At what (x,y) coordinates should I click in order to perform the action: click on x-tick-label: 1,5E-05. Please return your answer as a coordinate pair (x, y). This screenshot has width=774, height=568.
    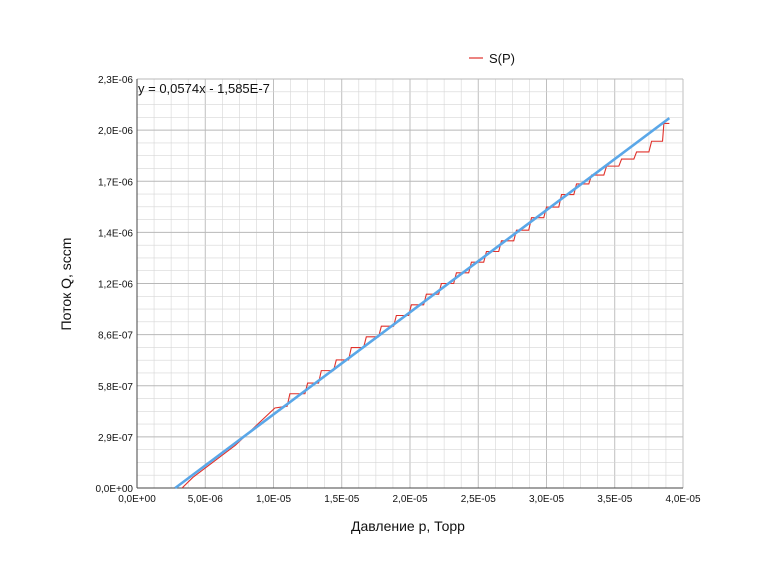
    Looking at the image, I should click on (341, 499).